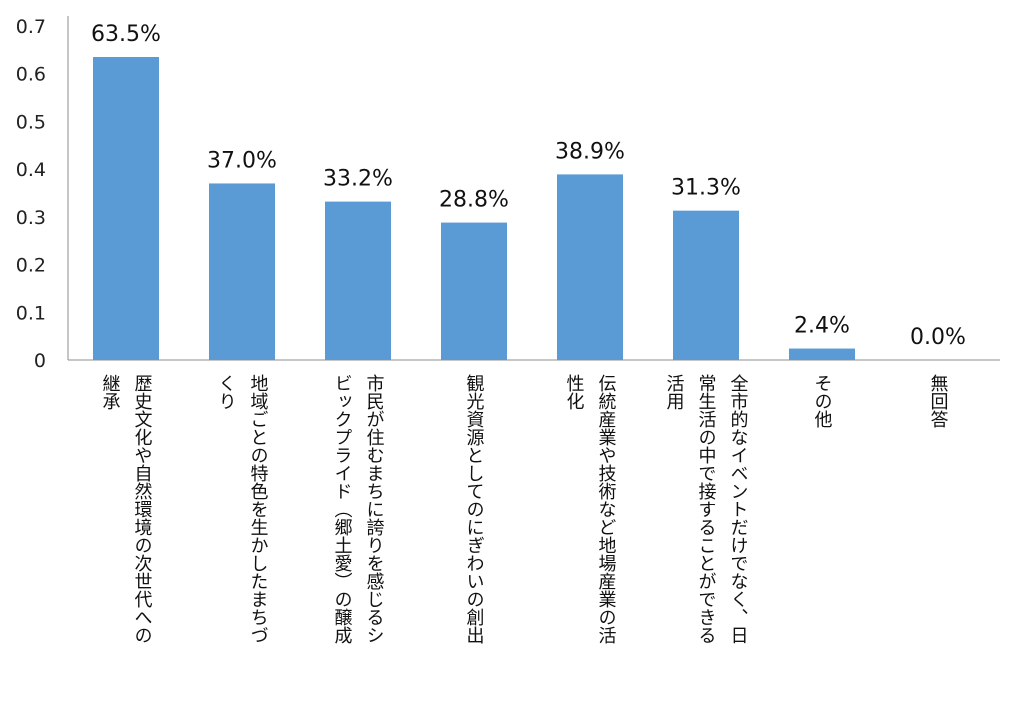 This screenshot has height=719, width=1024. What do you see at coordinates (242, 160) in the screenshot?
I see `data-label: 37.0%` at bounding box center [242, 160].